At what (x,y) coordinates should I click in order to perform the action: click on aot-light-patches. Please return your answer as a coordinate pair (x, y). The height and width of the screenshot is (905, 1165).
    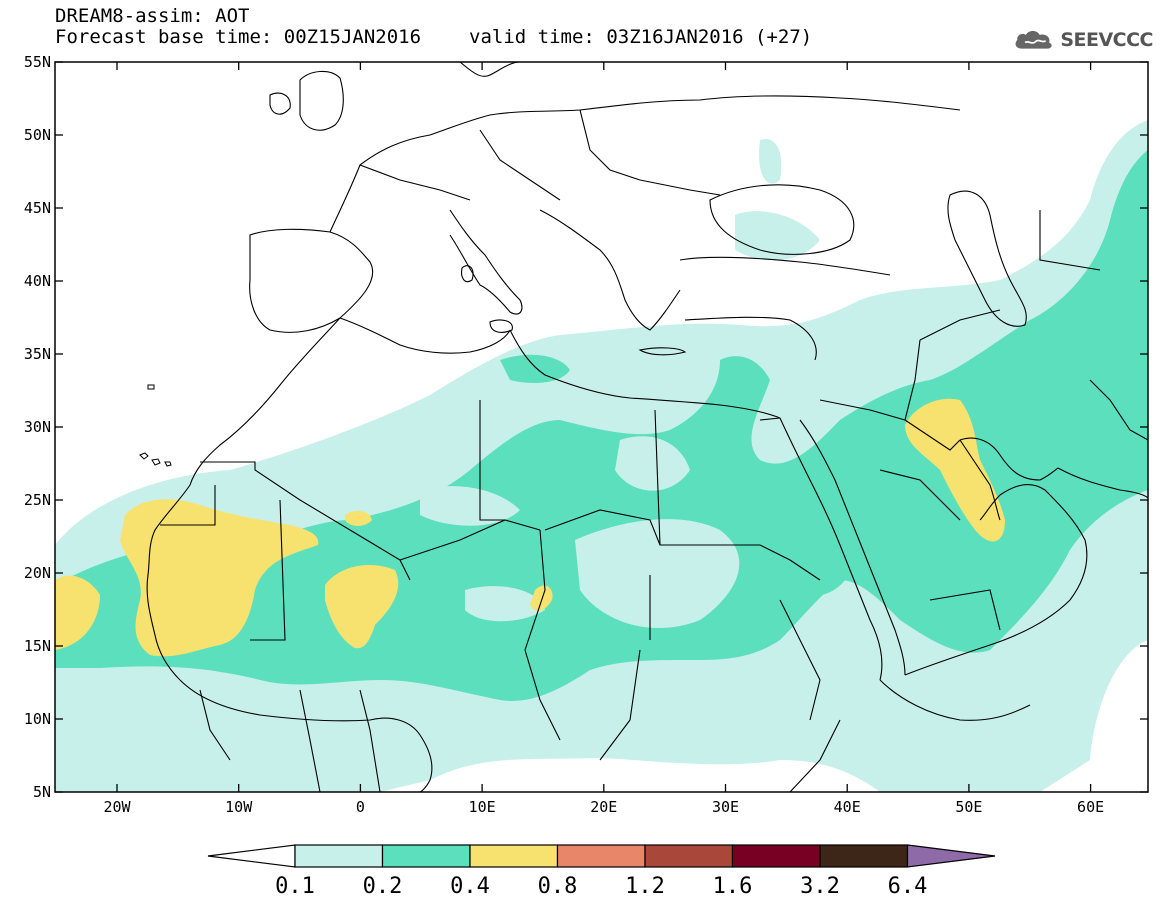
    Looking at the image, I should click on (680, 581).